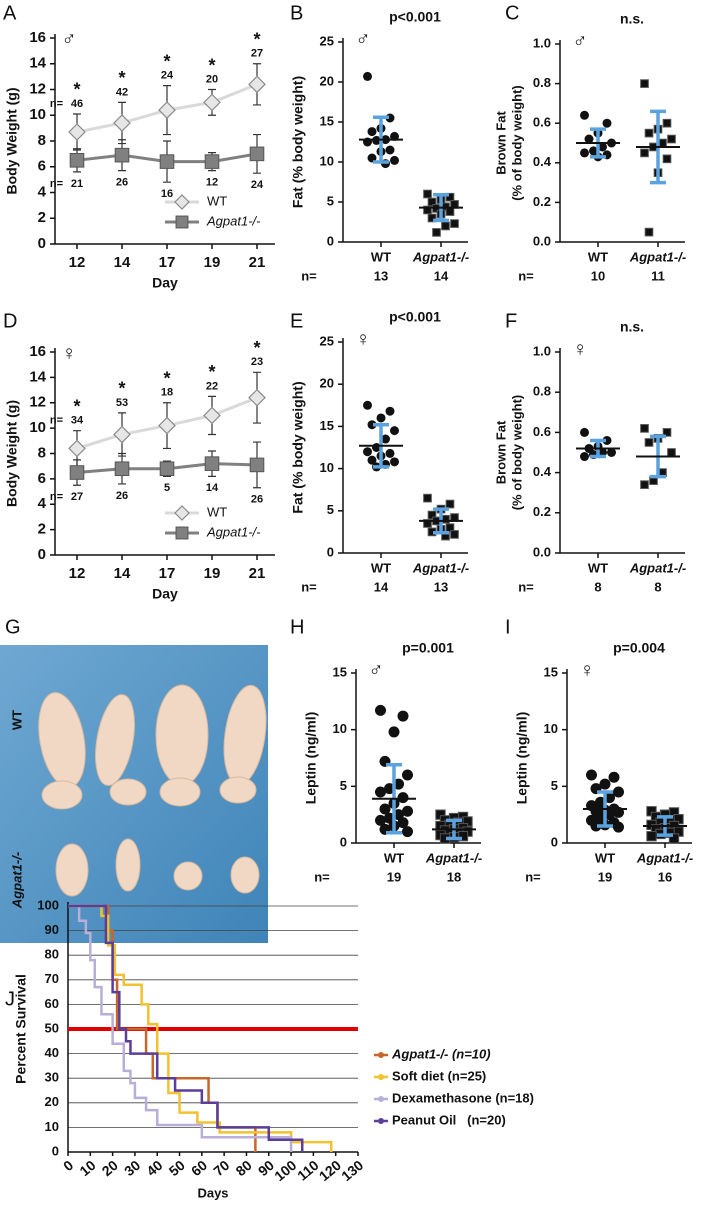  I want to click on panel-letter: G, so click(13, 627).